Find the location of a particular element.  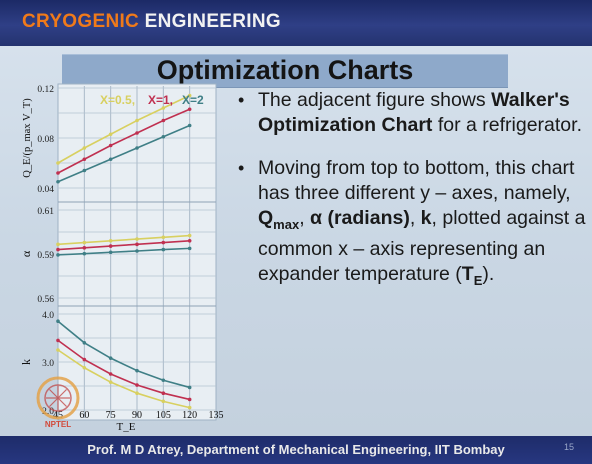

y-axis-label: Q_E/(p_max V_T) is located at coordinates (27, 138).